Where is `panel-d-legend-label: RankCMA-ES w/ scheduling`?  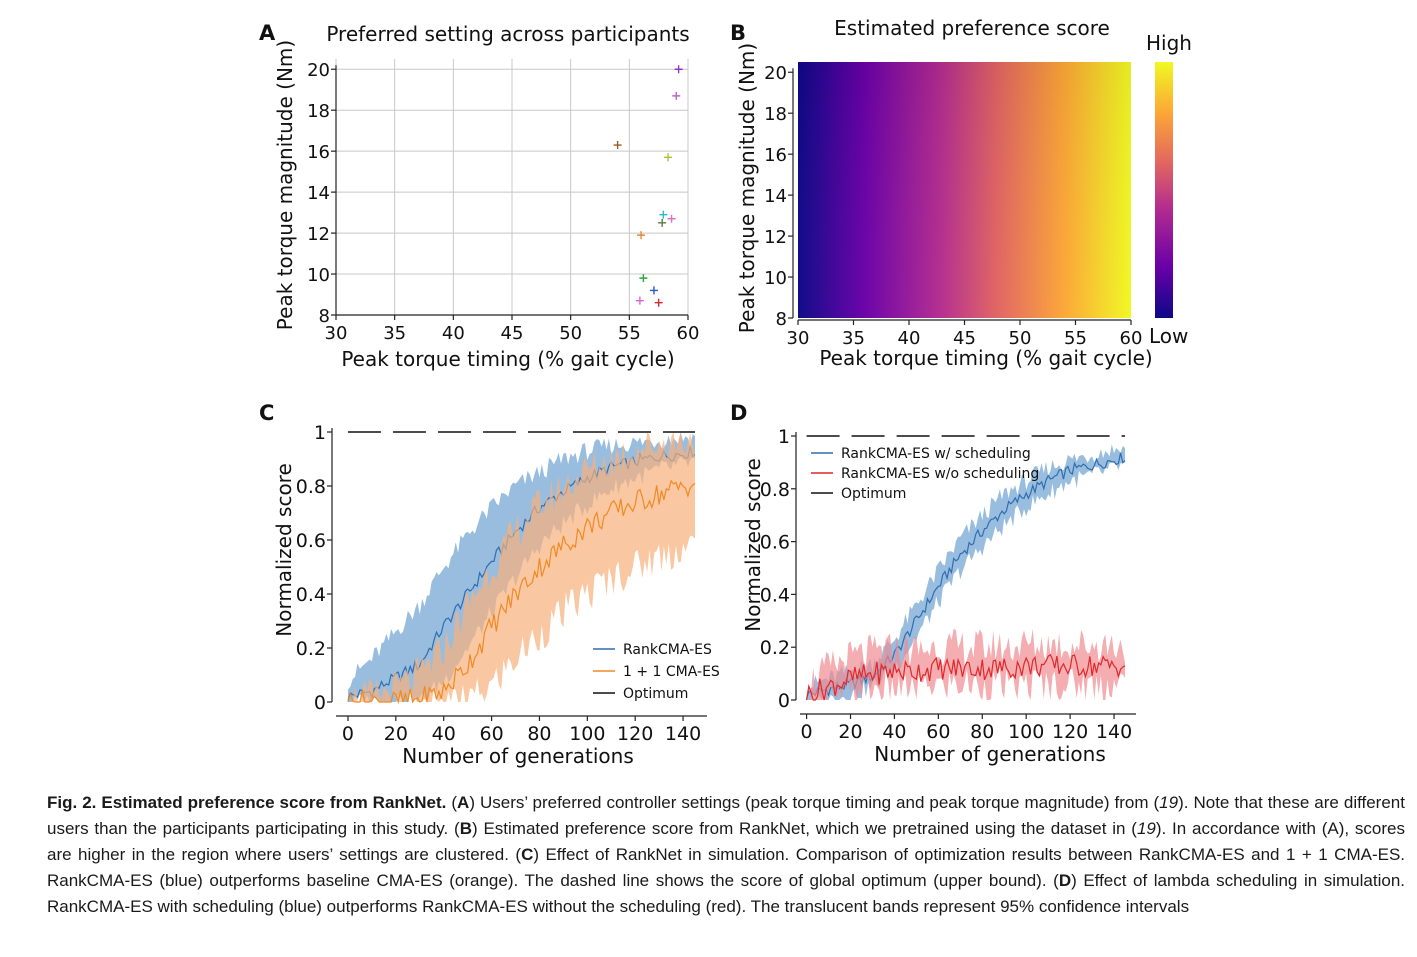
panel-d-legend-label: RankCMA-ES w/ scheduling is located at coordinates (936, 454).